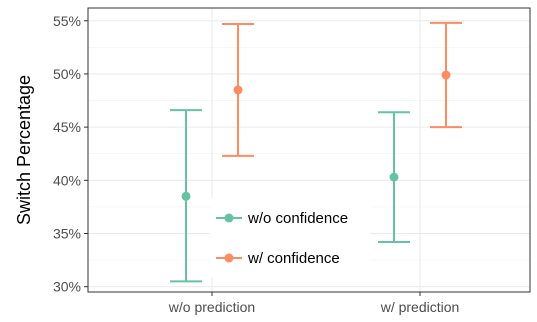  What do you see at coordinates (211, 307) in the screenshot?
I see `x-tick-label: w/o prediction` at bounding box center [211, 307].